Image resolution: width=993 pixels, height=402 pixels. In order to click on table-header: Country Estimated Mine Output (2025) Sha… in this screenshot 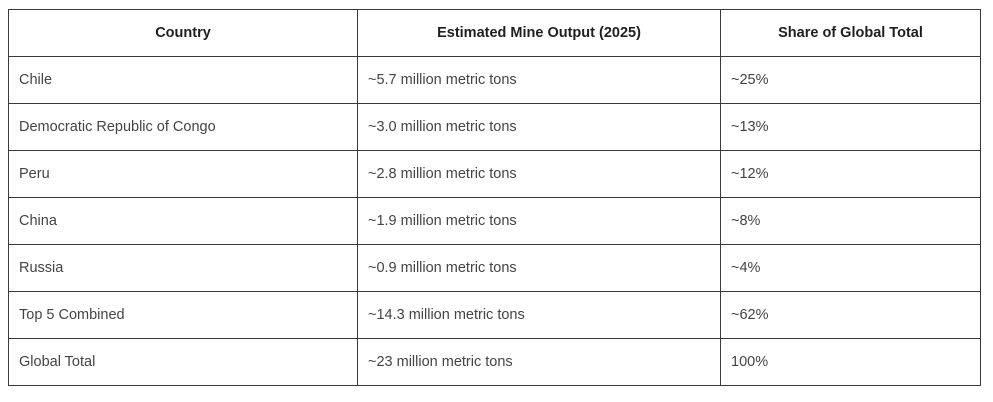, I will do `click(494, 33)`.